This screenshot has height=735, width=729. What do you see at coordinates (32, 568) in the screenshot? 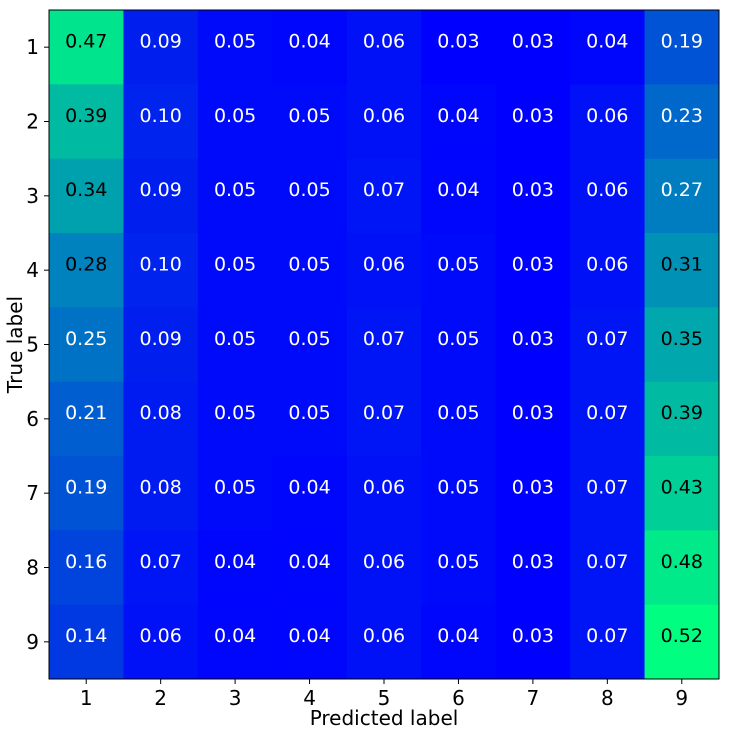
I see `y-tick-label: 8` at bounding box center [32, 568].